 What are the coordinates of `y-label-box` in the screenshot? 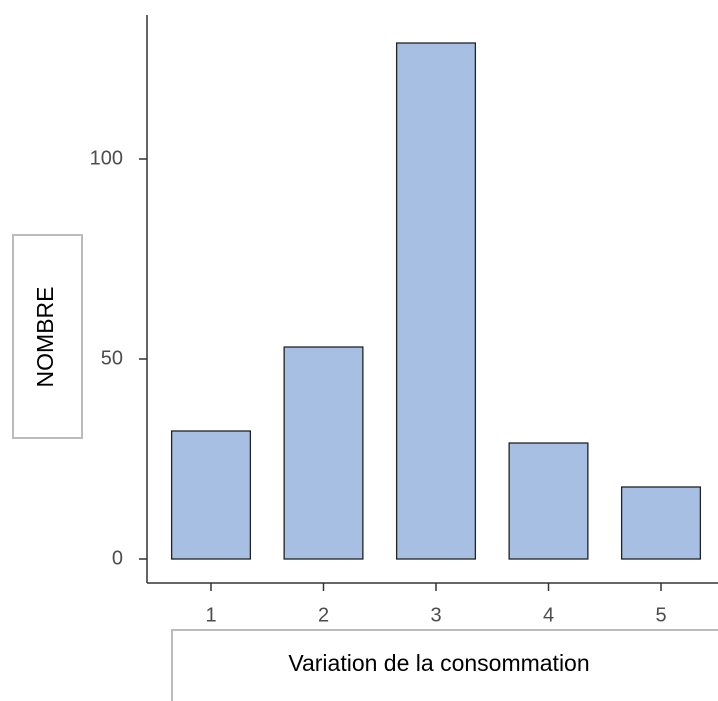 It's located at (47, 336).